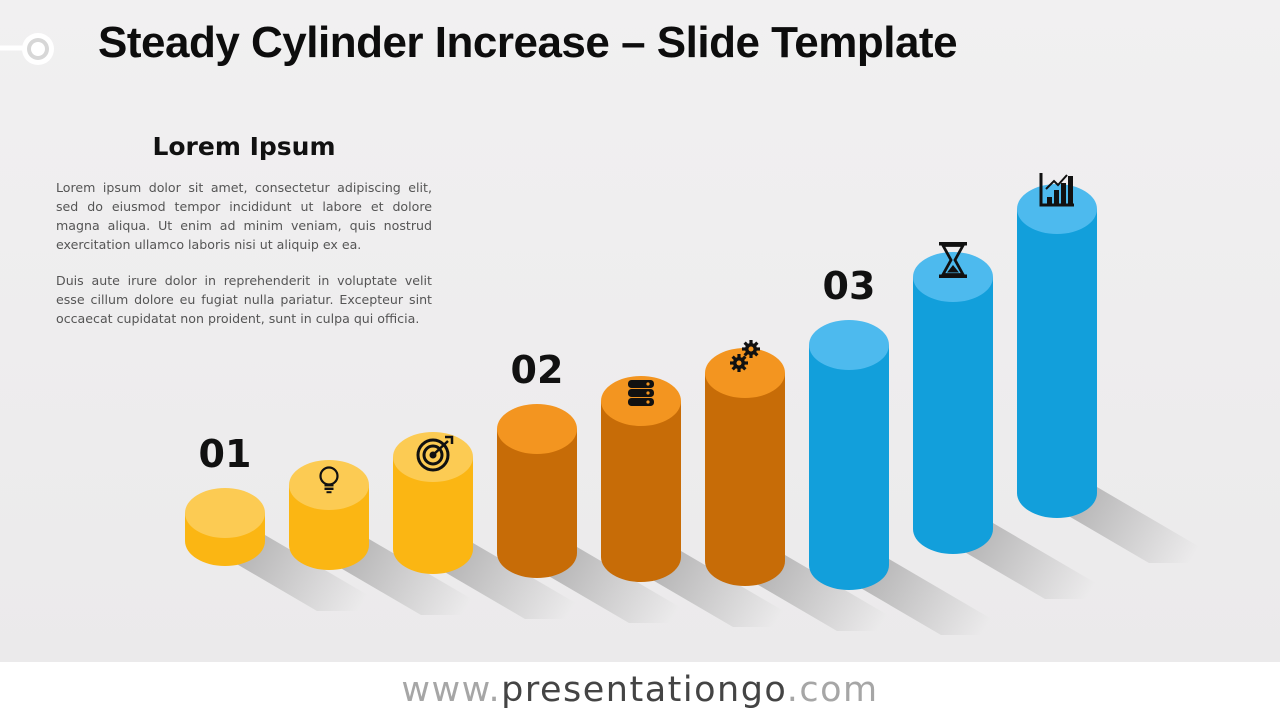  What do you see at coordinates (832, 690) in the screenshot?
I see `footer-url-suffix: .com` at bounding box center [832, 690].